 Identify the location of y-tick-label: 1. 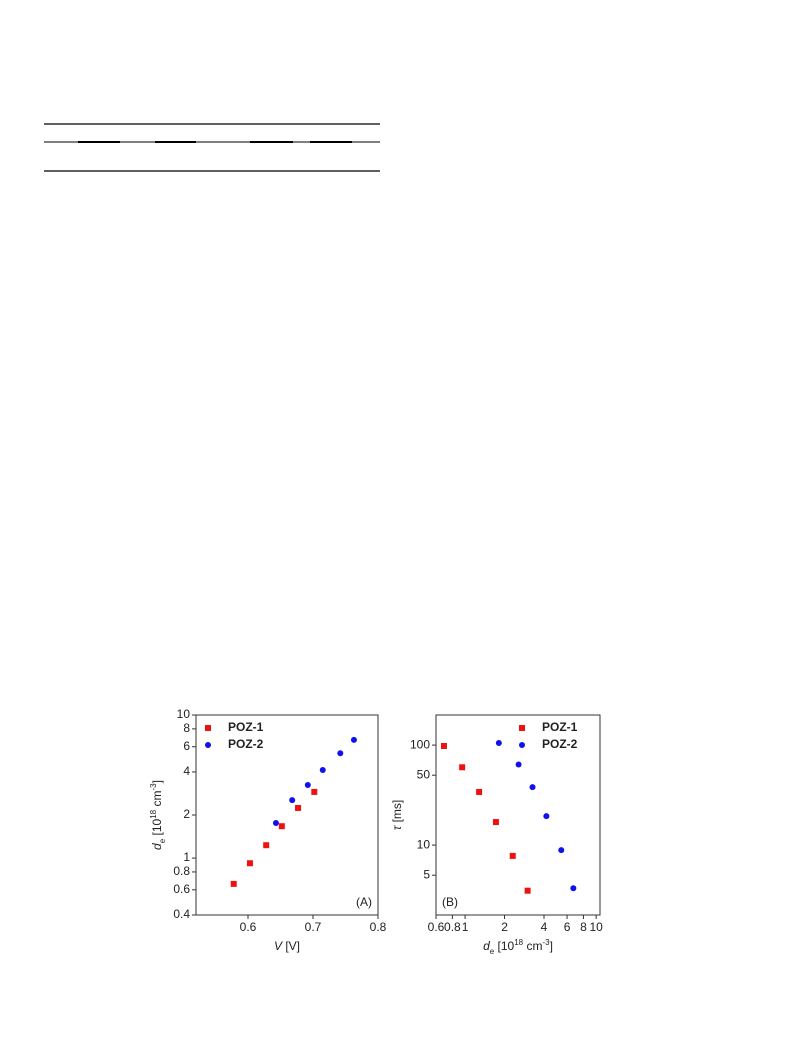
(186, 857).